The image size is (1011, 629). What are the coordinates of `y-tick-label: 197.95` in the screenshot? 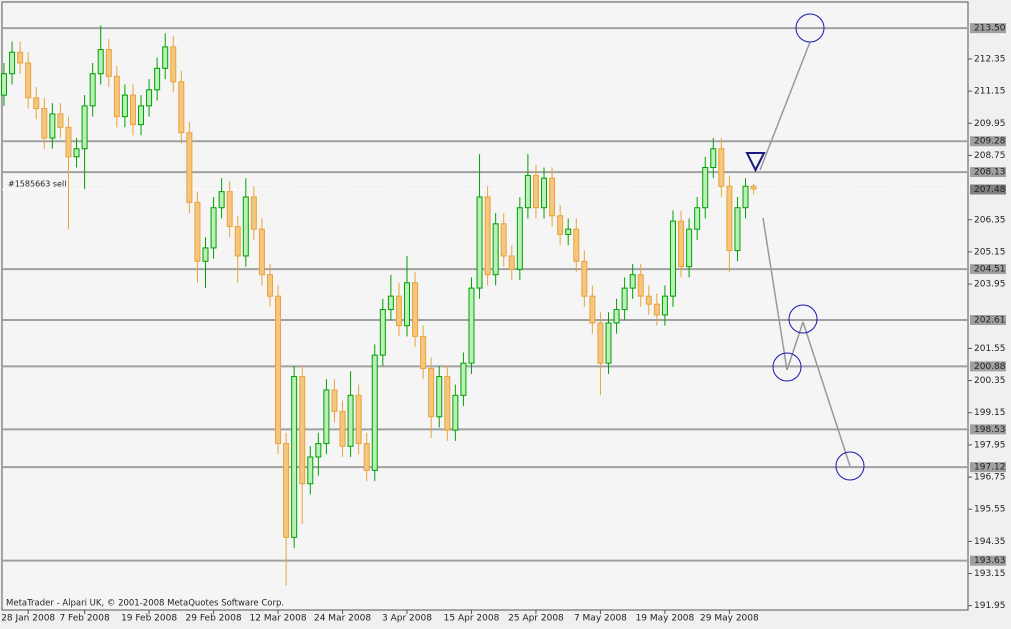 It's located at (990, 445).